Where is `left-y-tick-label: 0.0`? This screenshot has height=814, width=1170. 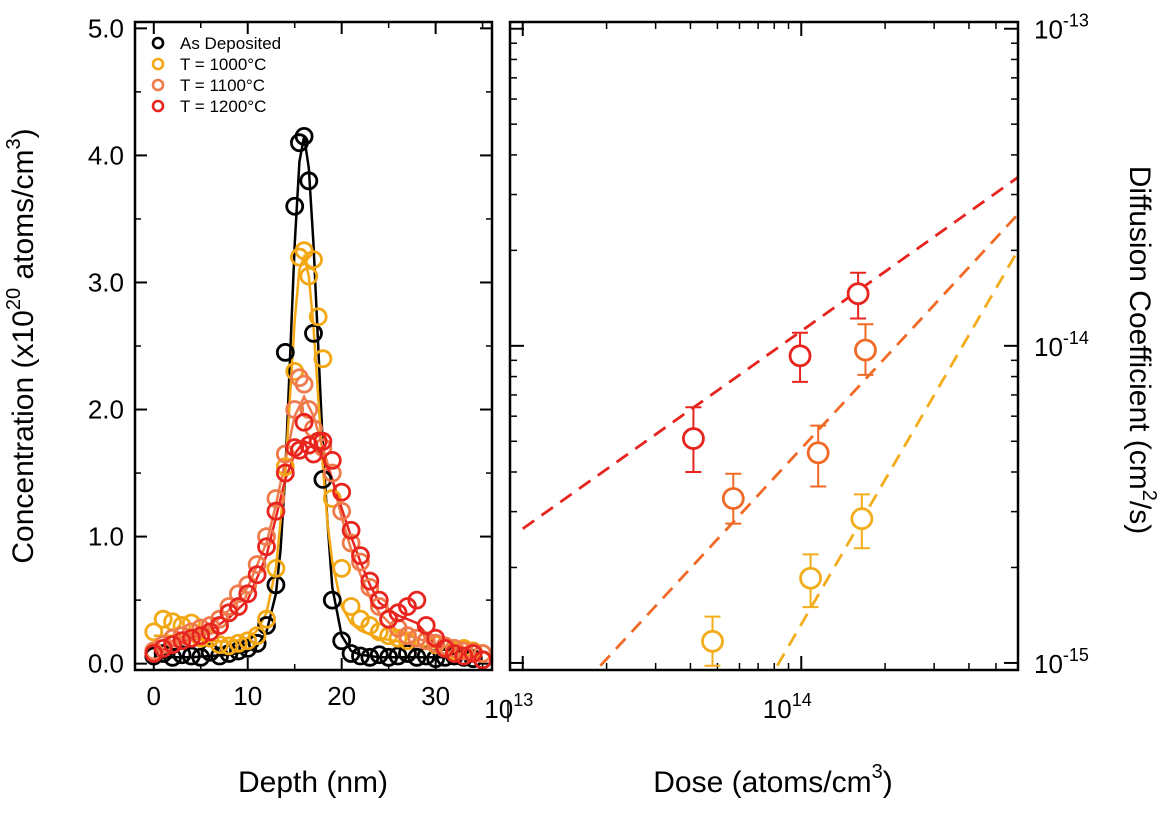 left-y-tick-label: 0.0 is located at coordinates (106, 664).